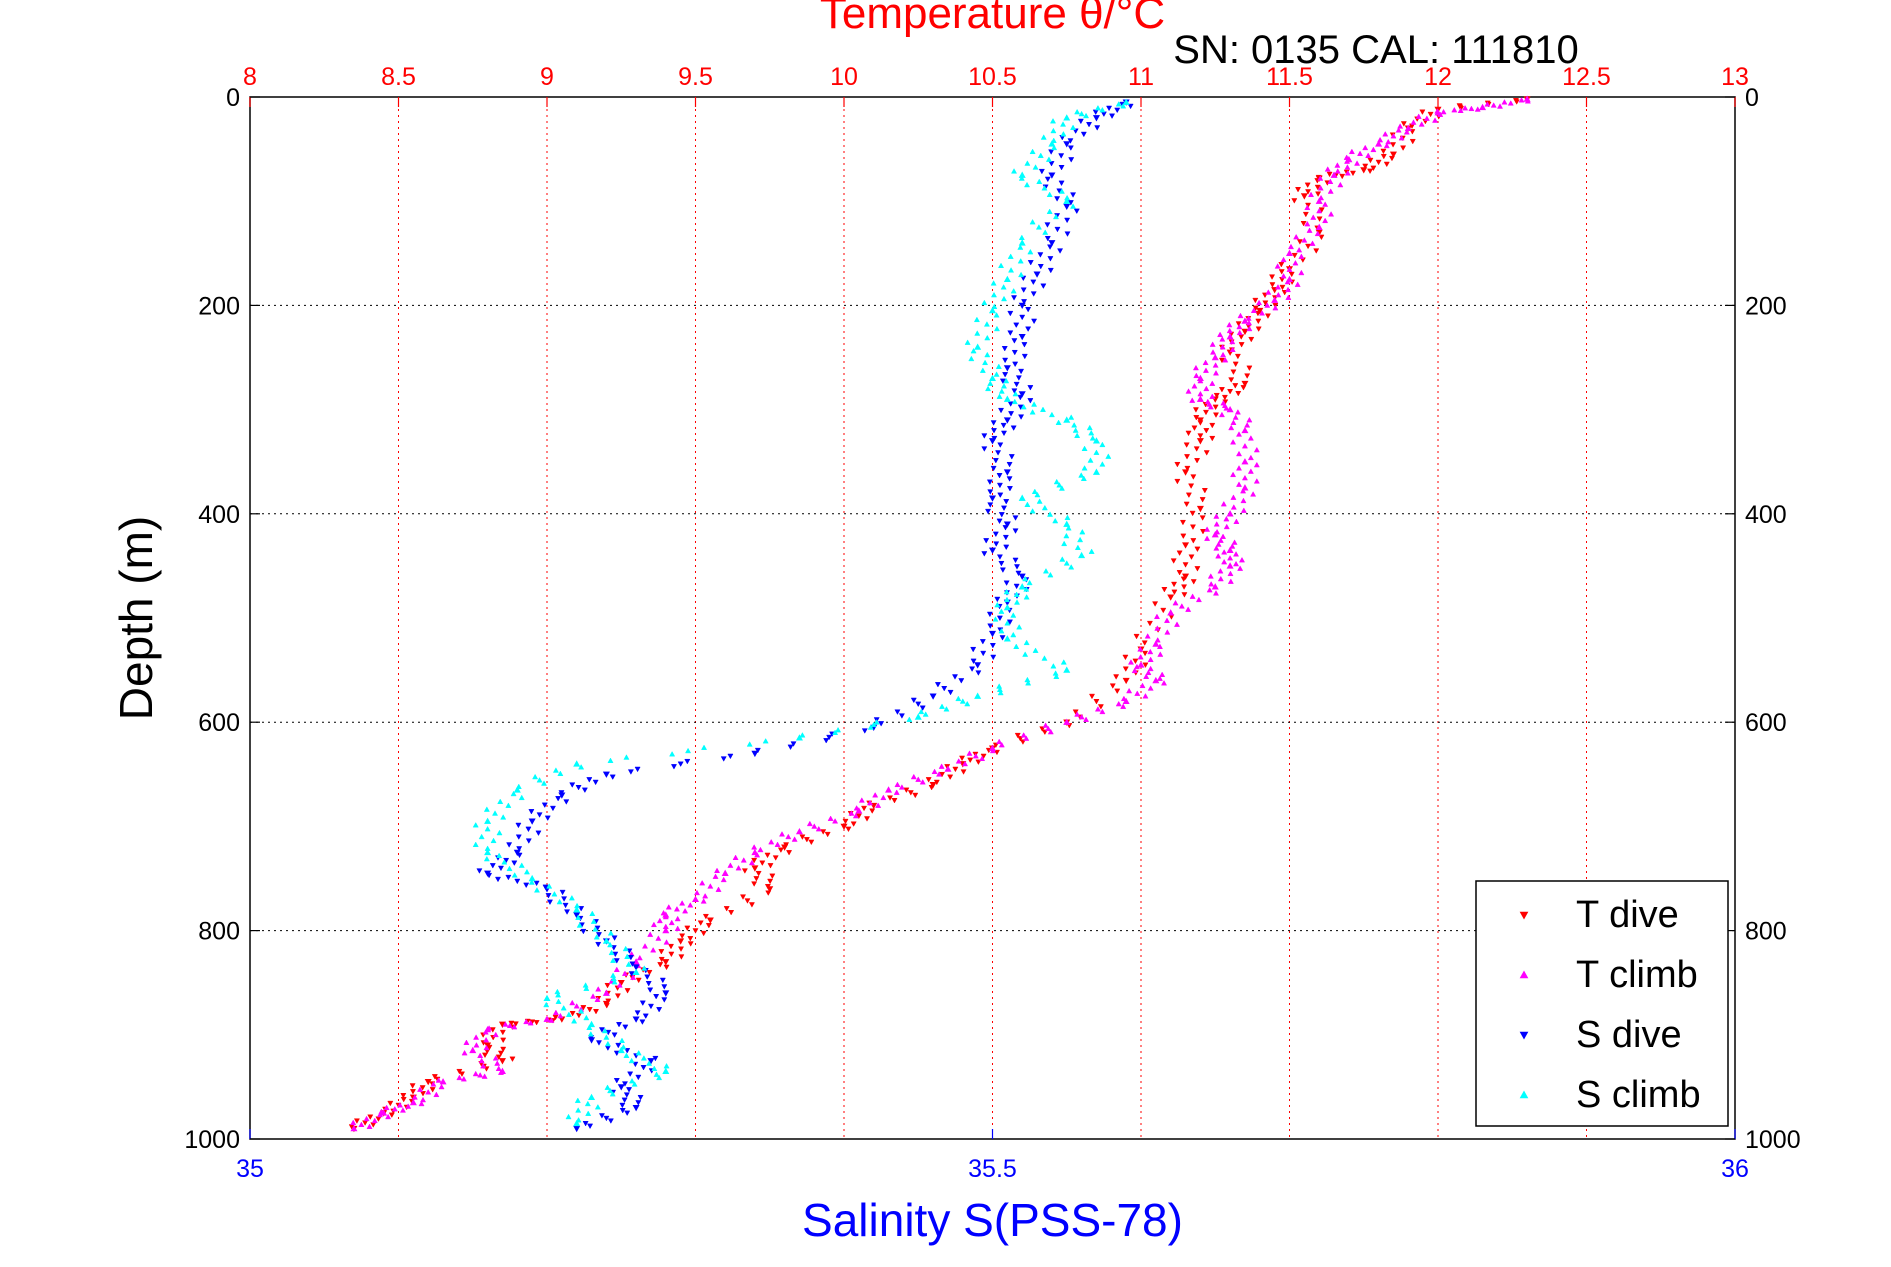  I want to click on temperature-tick-label: 8, so click(250, 77).